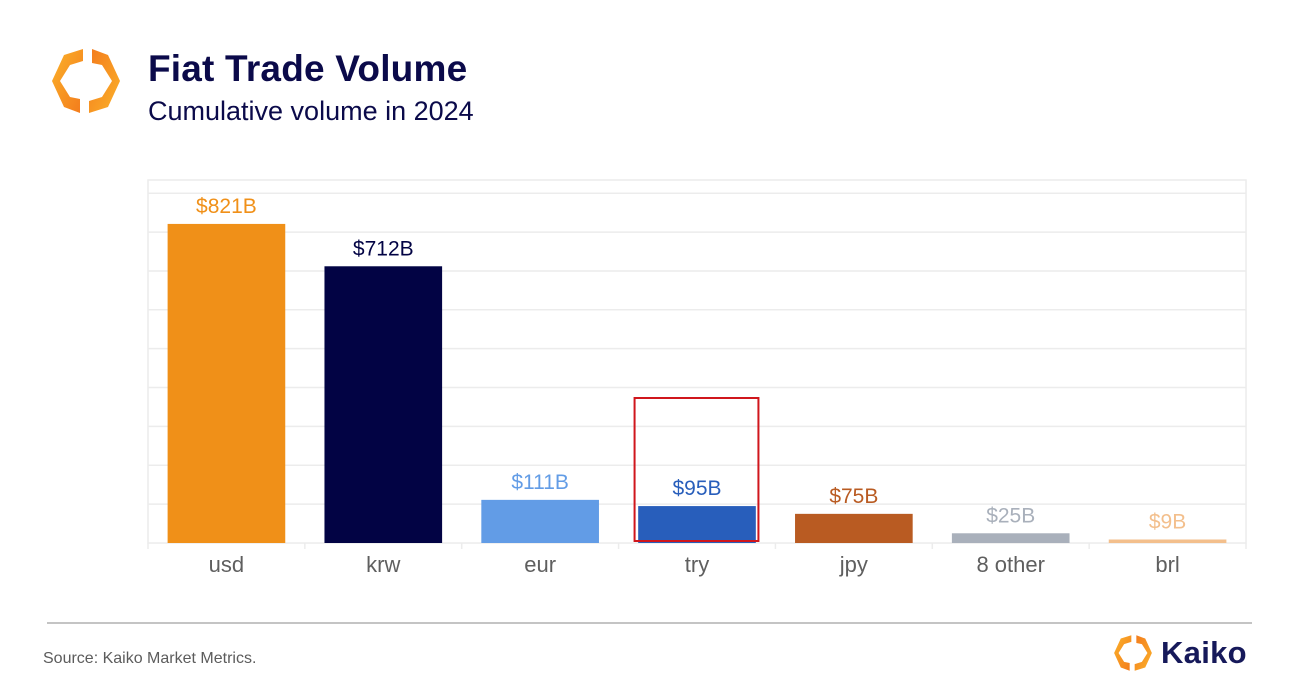  What do you see at coordinates (1204, 652) in the screenshot?
I see `brand-name: Kaiko` at bounding box center [1204, 652].